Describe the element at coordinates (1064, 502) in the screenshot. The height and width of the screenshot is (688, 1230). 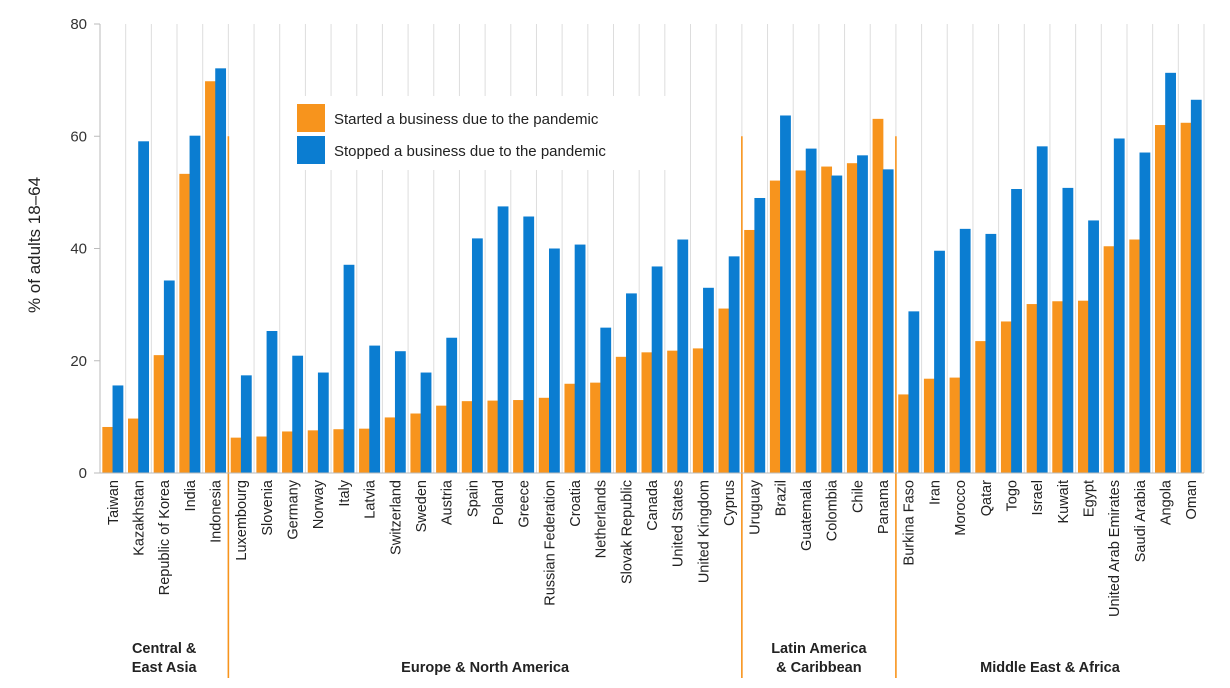
I see `category-label-kuwait: Kuwait` at that location.